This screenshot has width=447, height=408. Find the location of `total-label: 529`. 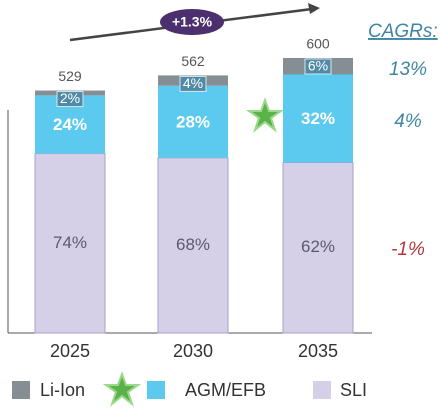

total-label: 529 is located at coordinates (70, 76).